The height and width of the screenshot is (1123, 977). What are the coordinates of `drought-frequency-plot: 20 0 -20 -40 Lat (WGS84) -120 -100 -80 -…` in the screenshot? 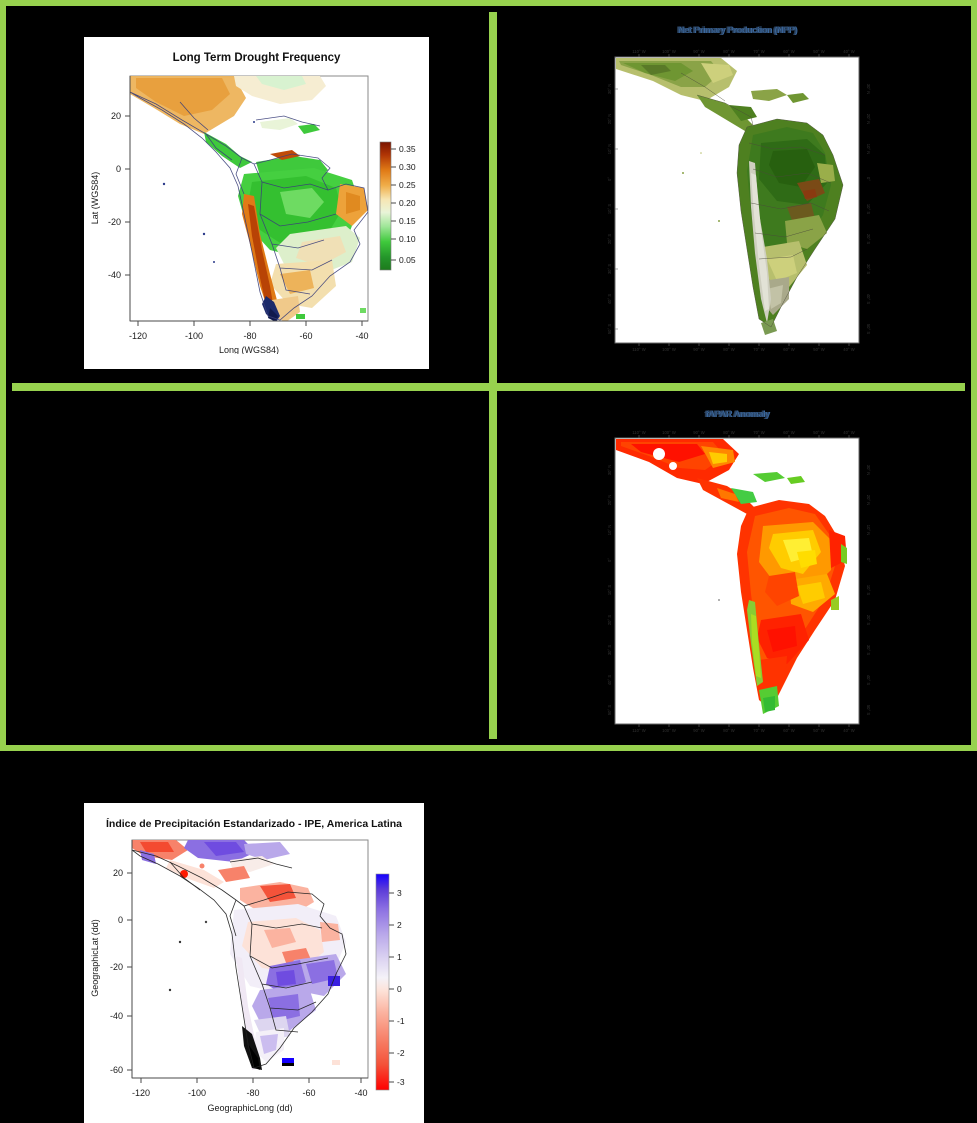 It's located at (253, 214).